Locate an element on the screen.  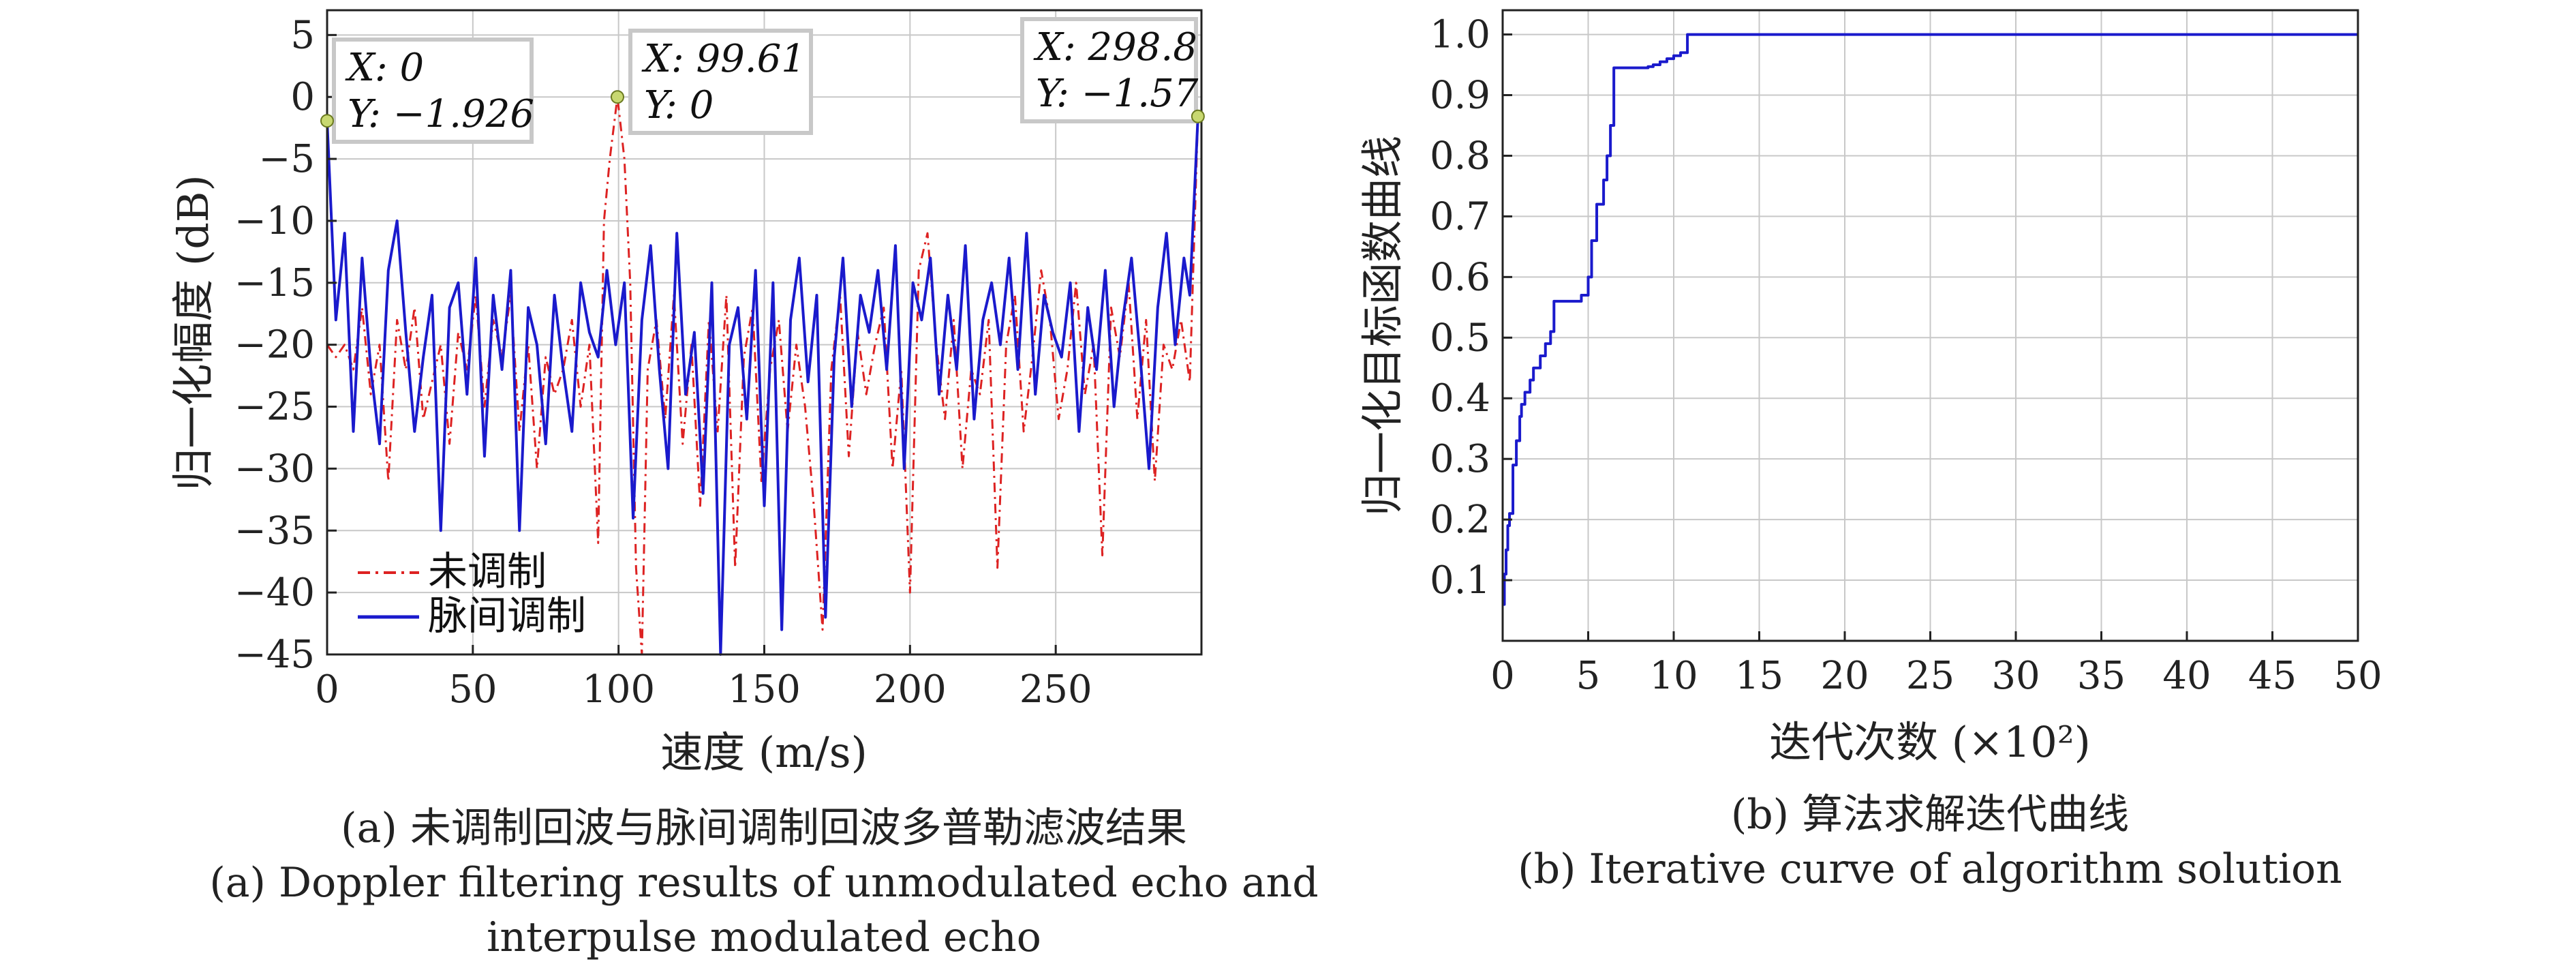
y-tick-label: −25 is located at coordinates (274, 407).